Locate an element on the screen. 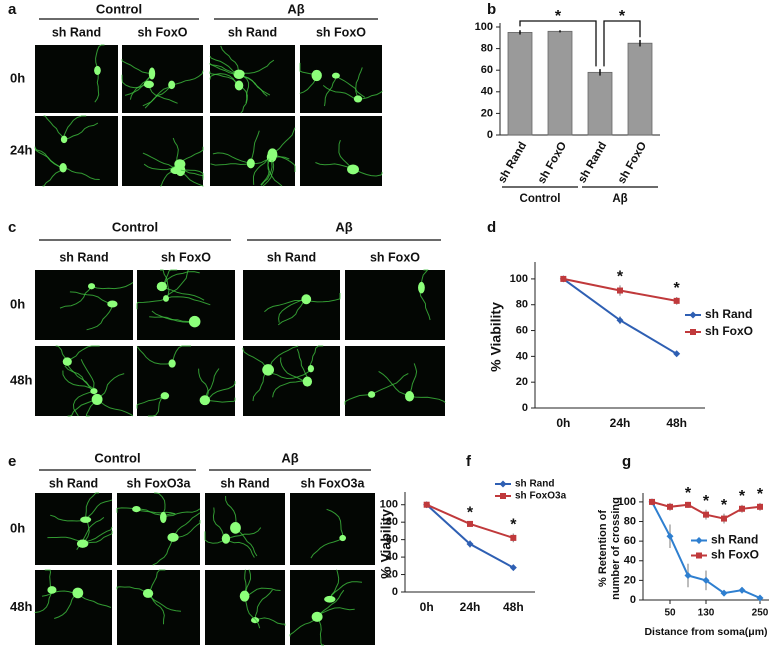  panel-label: f is located at coordinates (469, 461).